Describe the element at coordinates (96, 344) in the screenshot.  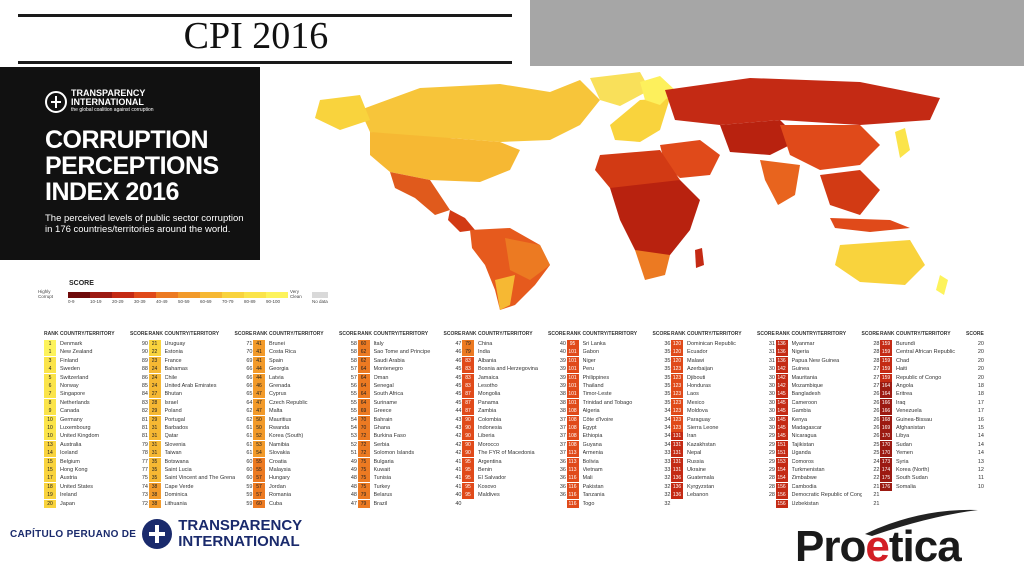
I see `table-row: 1 Denmark 90` at that location.